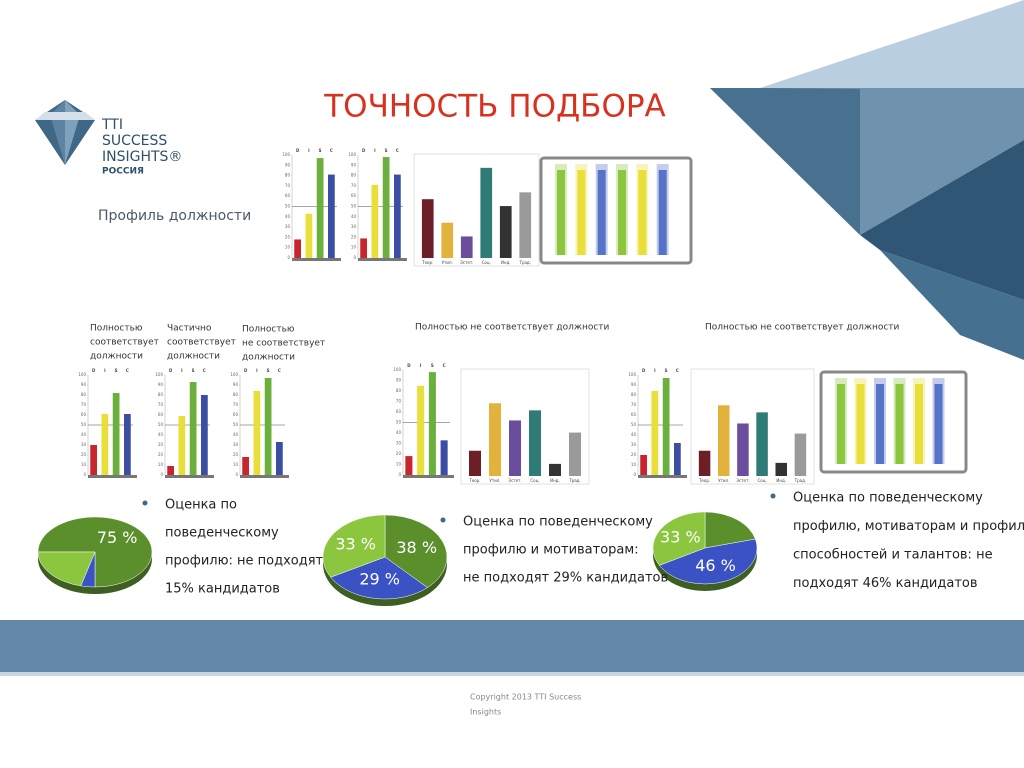 The height and width of the screenshot is (768, 1024). Describe the element at coordinates (416, 547) in the screenshot. I see `pie-label: 38 %` at that location.